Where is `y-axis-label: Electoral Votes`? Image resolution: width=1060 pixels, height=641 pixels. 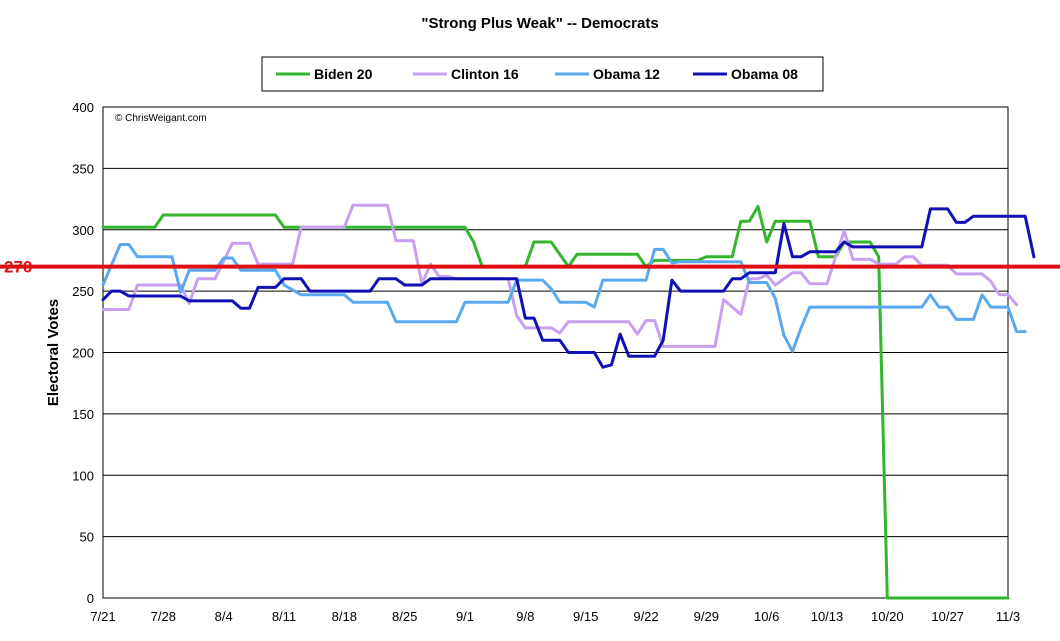
y-axis-label: Electoral Votes is located at coordinates (53, 352).